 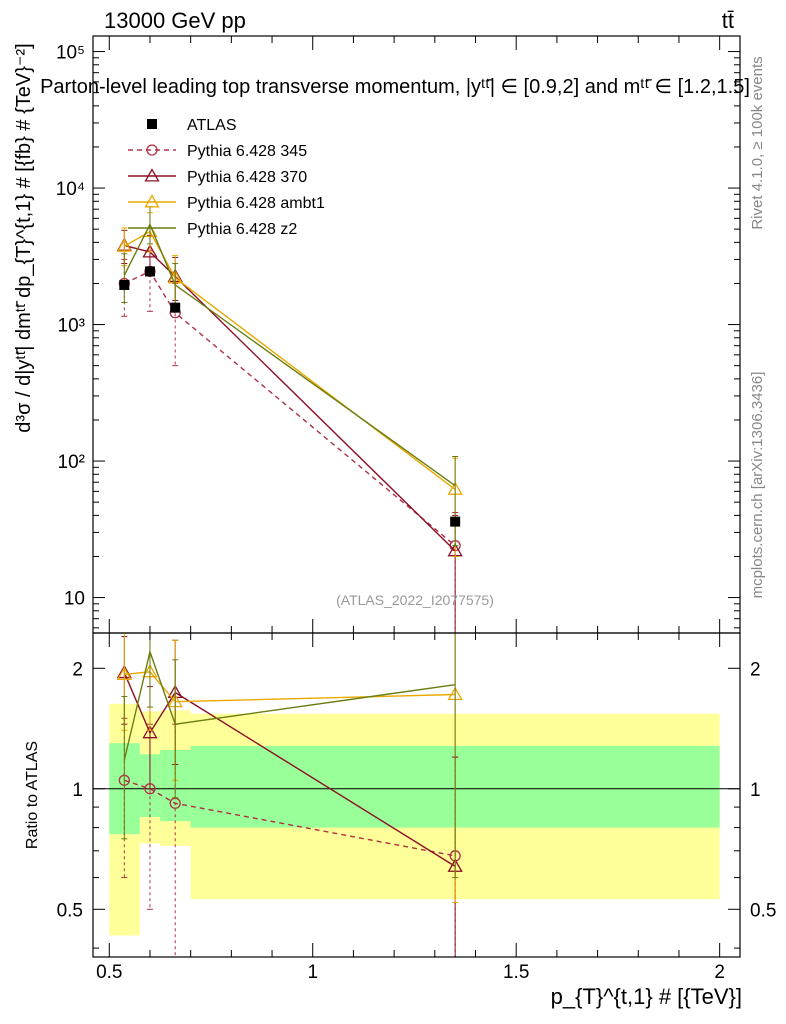 What do you see at coordinates (247, 151) in the screenshot?
I see `legend-label: Pythia 6.428 345` at bounding box center [247, 151].